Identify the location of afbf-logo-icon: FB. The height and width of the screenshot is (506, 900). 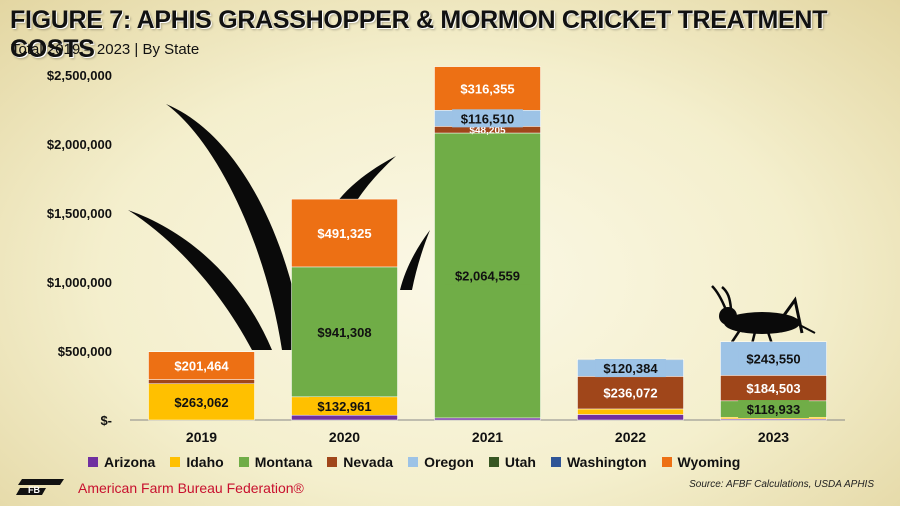
(40, 487).